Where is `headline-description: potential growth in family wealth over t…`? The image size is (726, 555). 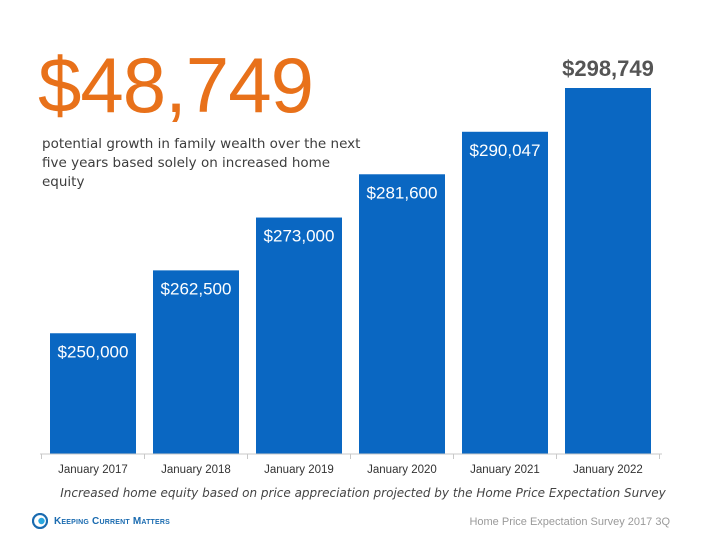 headline-description: potential growth in family wealth over t… is located at coordinates (201, 163).